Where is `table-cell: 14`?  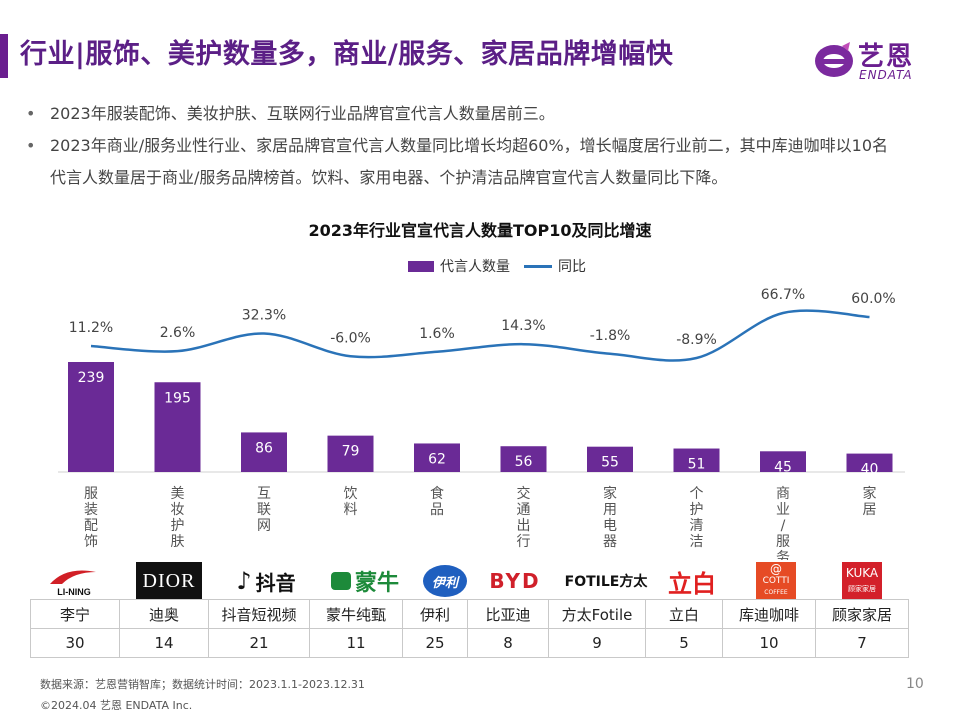
table-cell: 14 is located at coordinates (164, 643).